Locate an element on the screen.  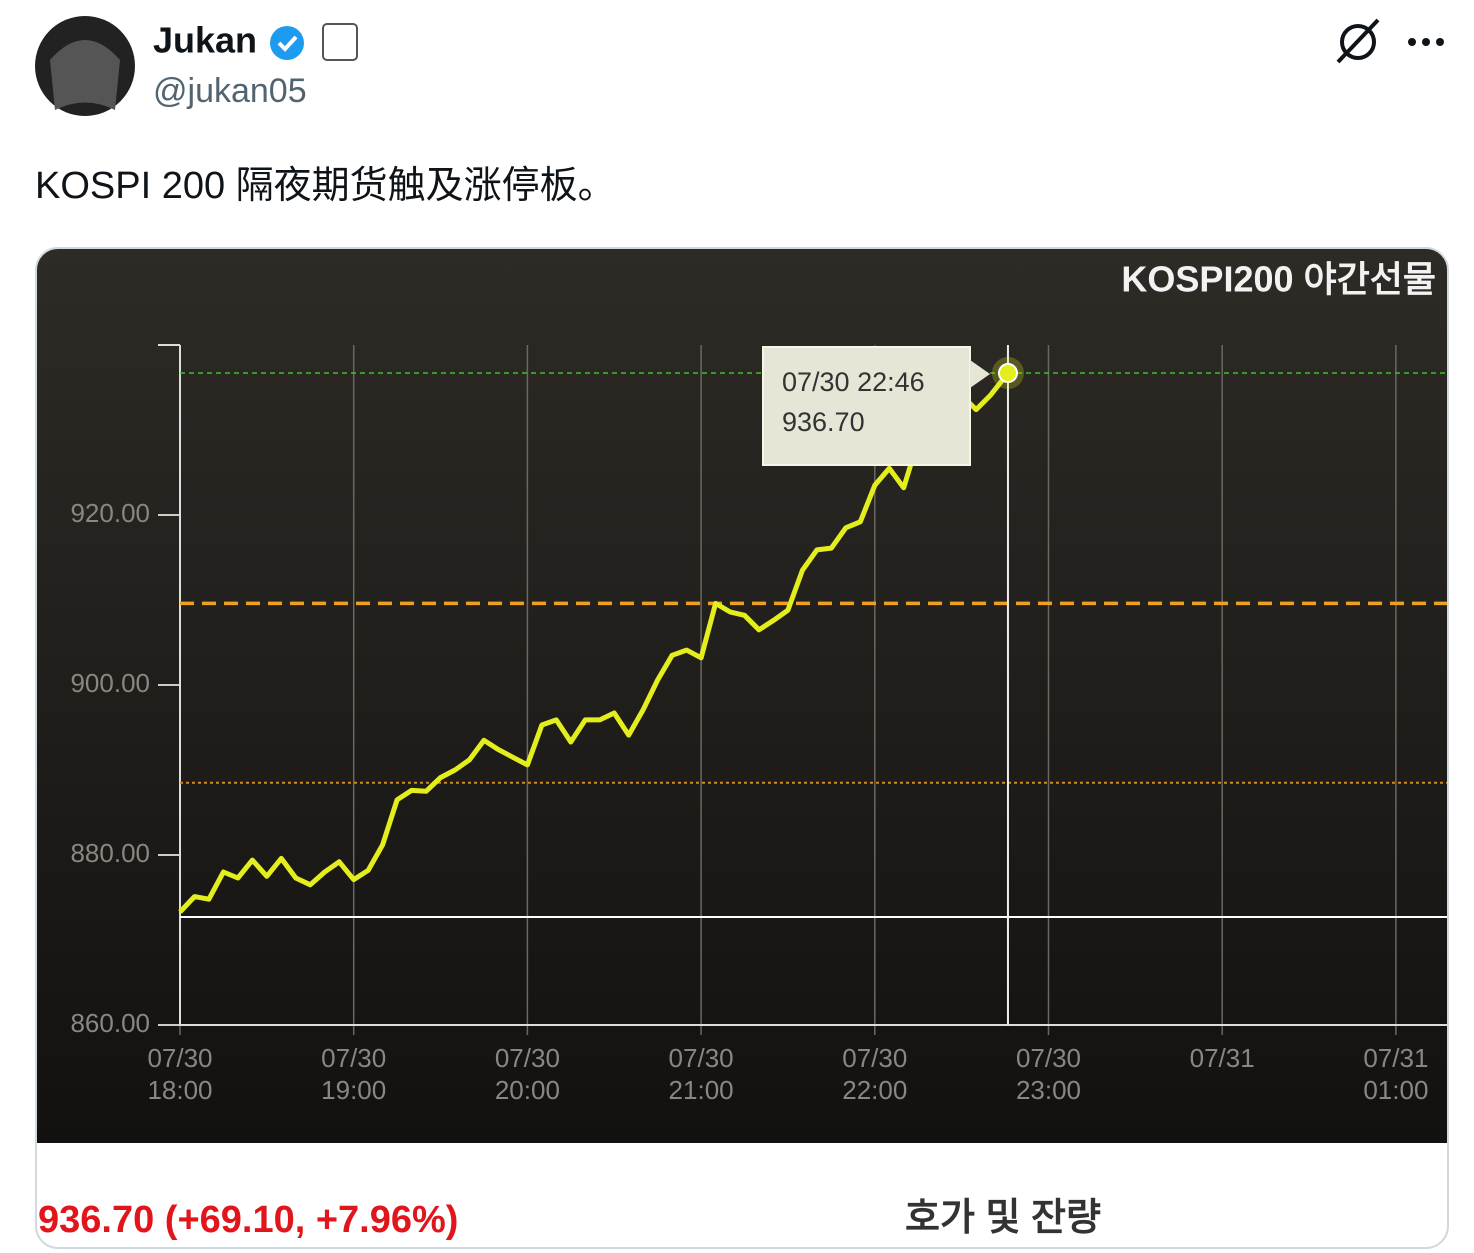
more-menu is located at coordinates (1426, 42).